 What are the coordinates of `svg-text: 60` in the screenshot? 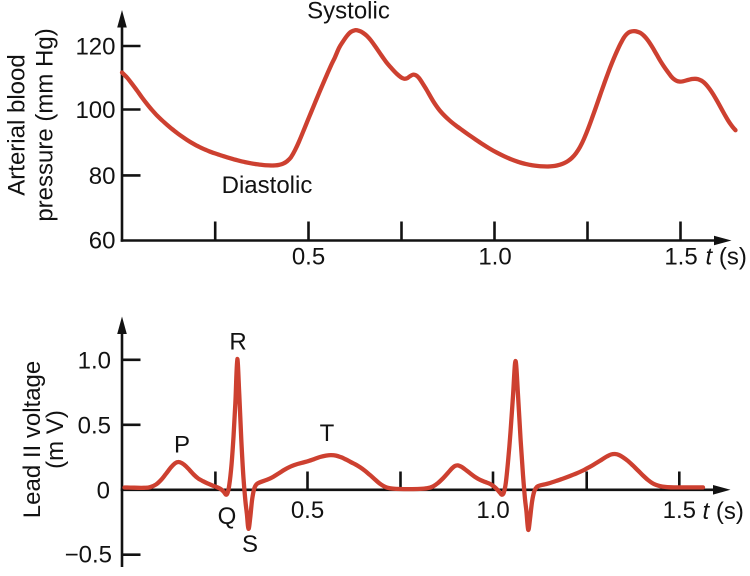 It's located at (102, 240).